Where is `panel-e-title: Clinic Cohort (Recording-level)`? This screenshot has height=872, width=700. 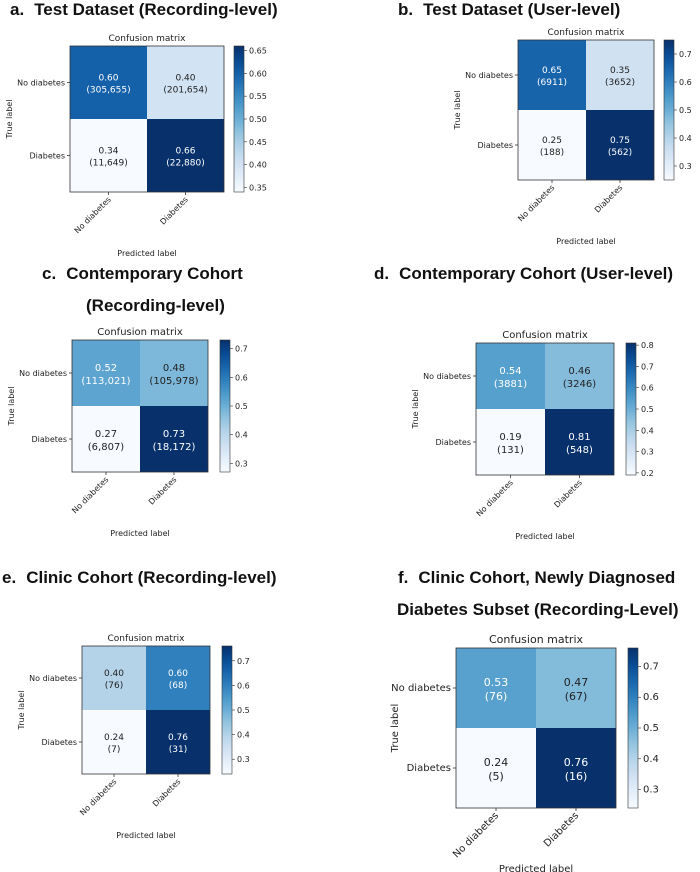 panel-e-title: Clinic Cohort (Recording-level) is located at coordinates (151, 577).